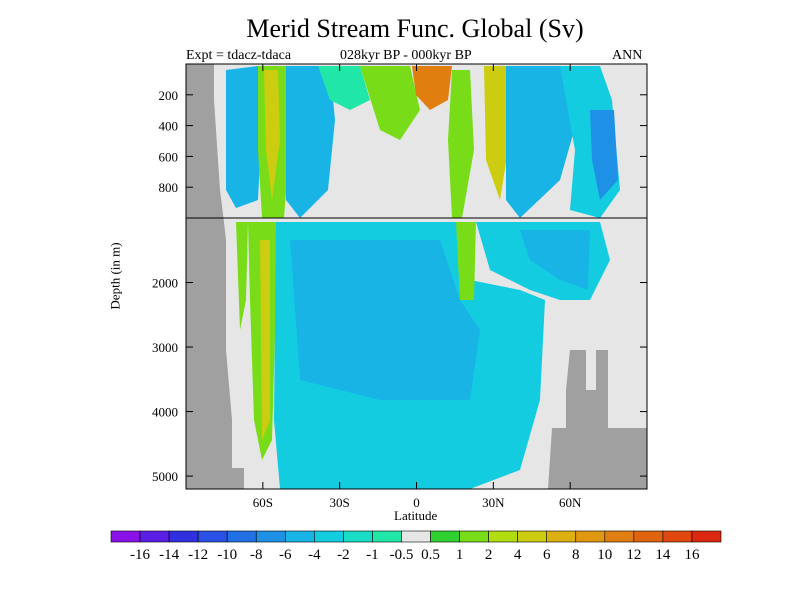 This screenshot has width=800, height=600. Describe the element at coordinates (416, 515) in the screenshot. I see `x-axis-label: Latitude` at that location.